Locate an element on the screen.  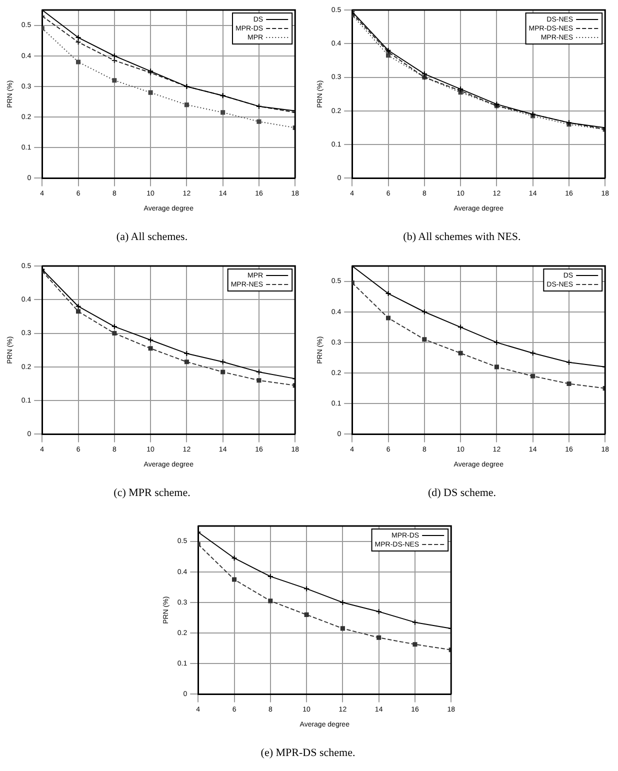
text: (b) All schemes with NES. is located at coordinates (462, 237).